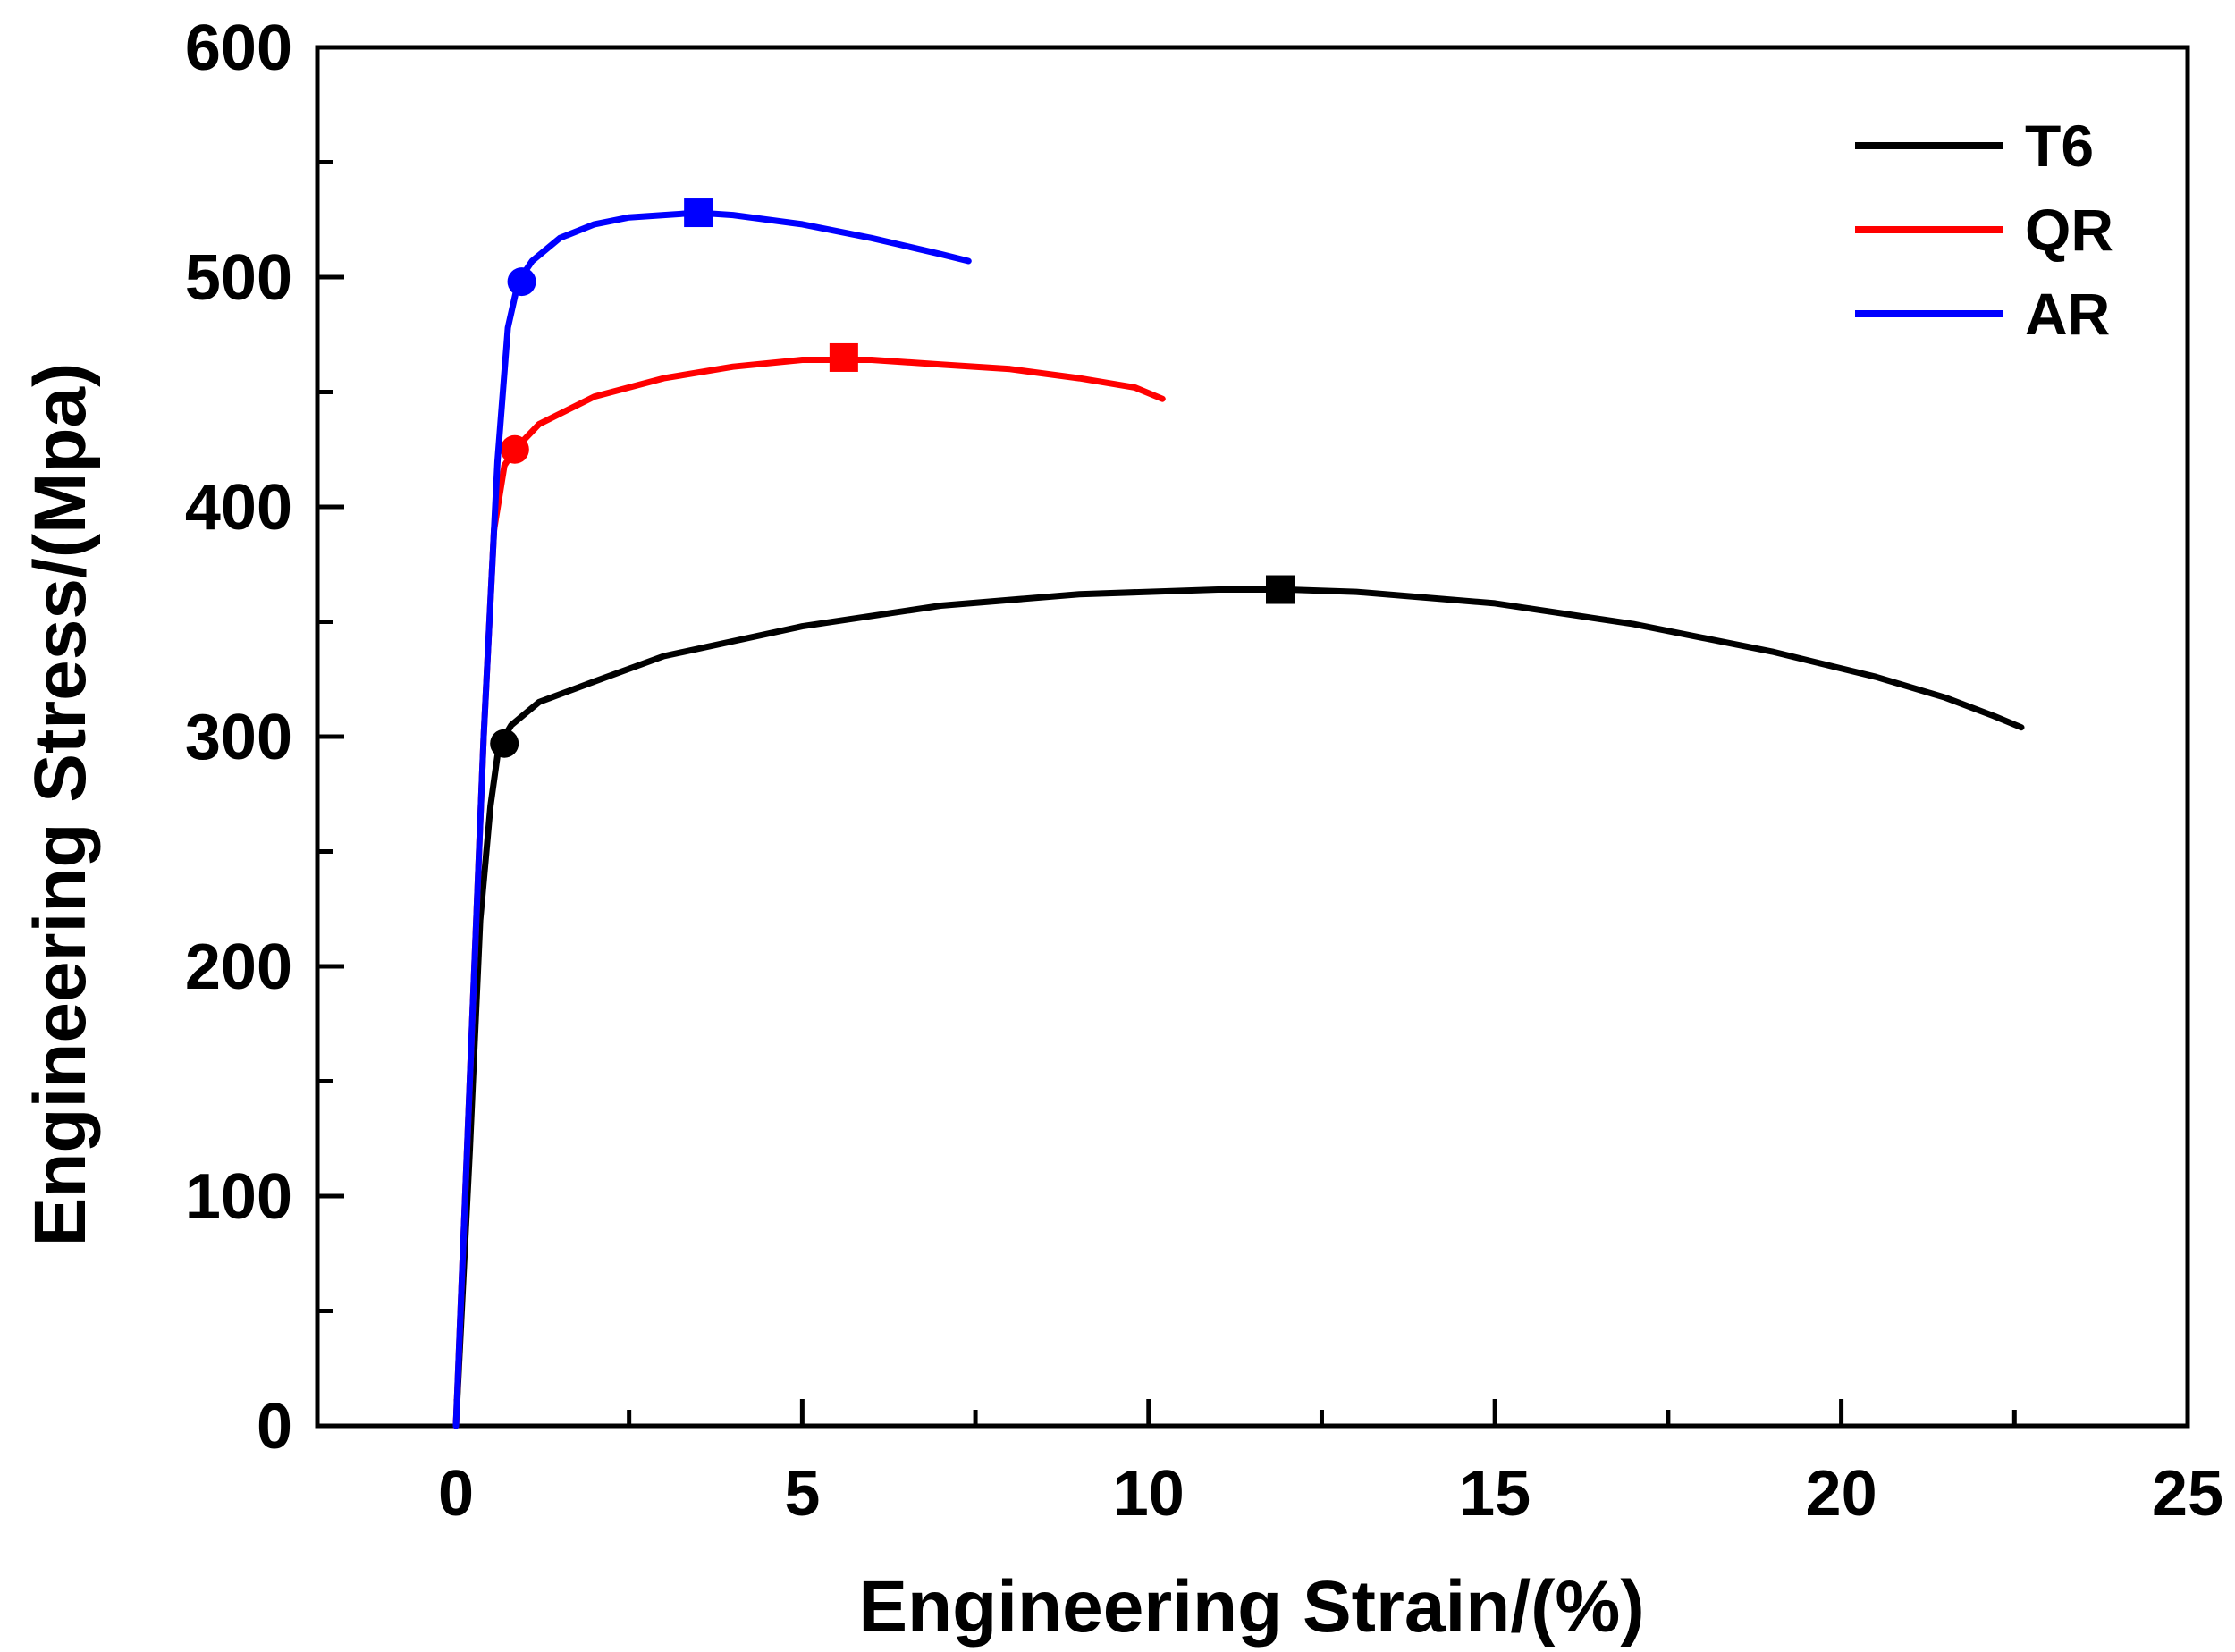 This screenshot has height=1652, width=2235. I want to click on y-tick-labels: 0 100 200 300 400 500 600, so click(238, 737).